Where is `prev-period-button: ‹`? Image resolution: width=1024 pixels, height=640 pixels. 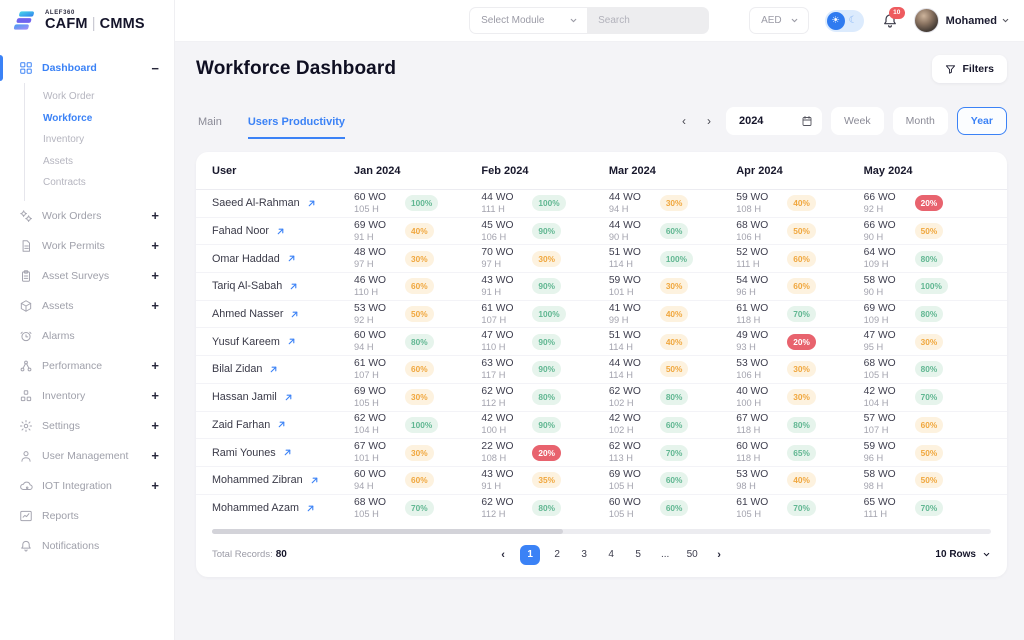 prev-period-button: ‹ is located at coordinates (684, 121).